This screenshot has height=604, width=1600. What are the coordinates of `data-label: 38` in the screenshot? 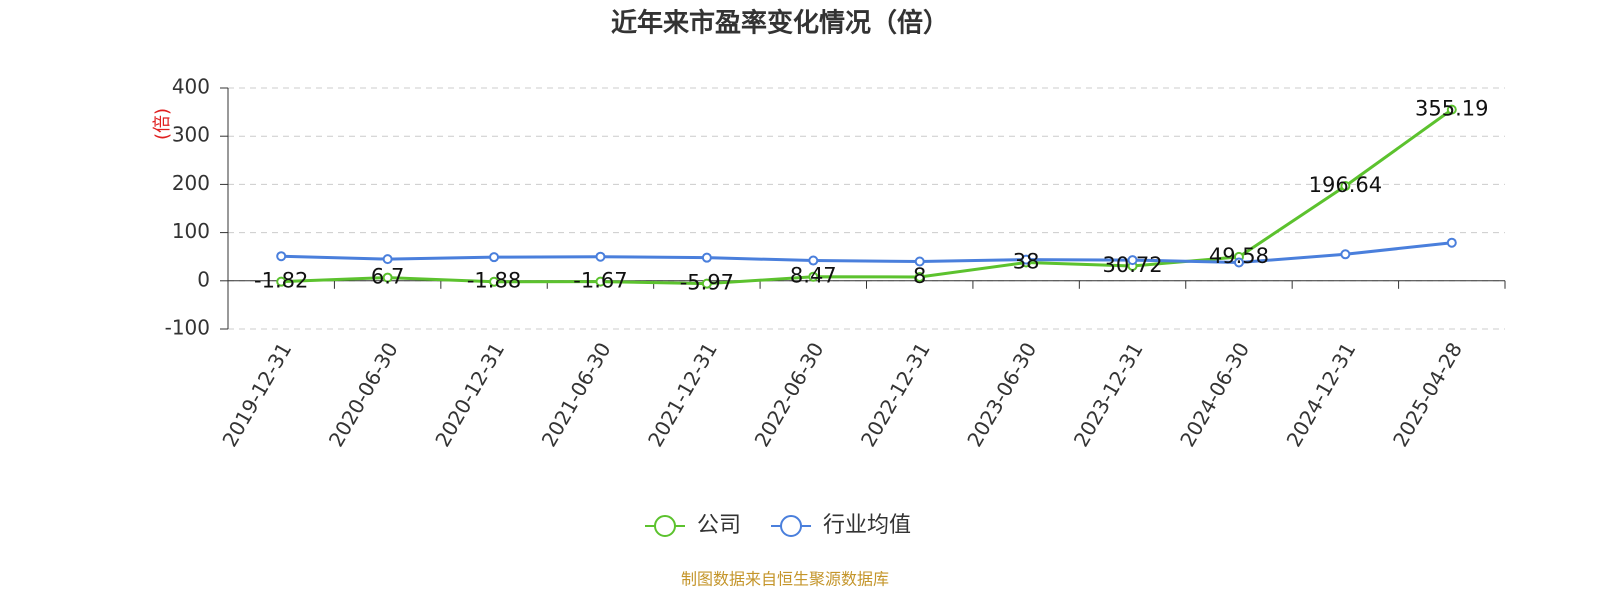 It's located at (1026, 261).